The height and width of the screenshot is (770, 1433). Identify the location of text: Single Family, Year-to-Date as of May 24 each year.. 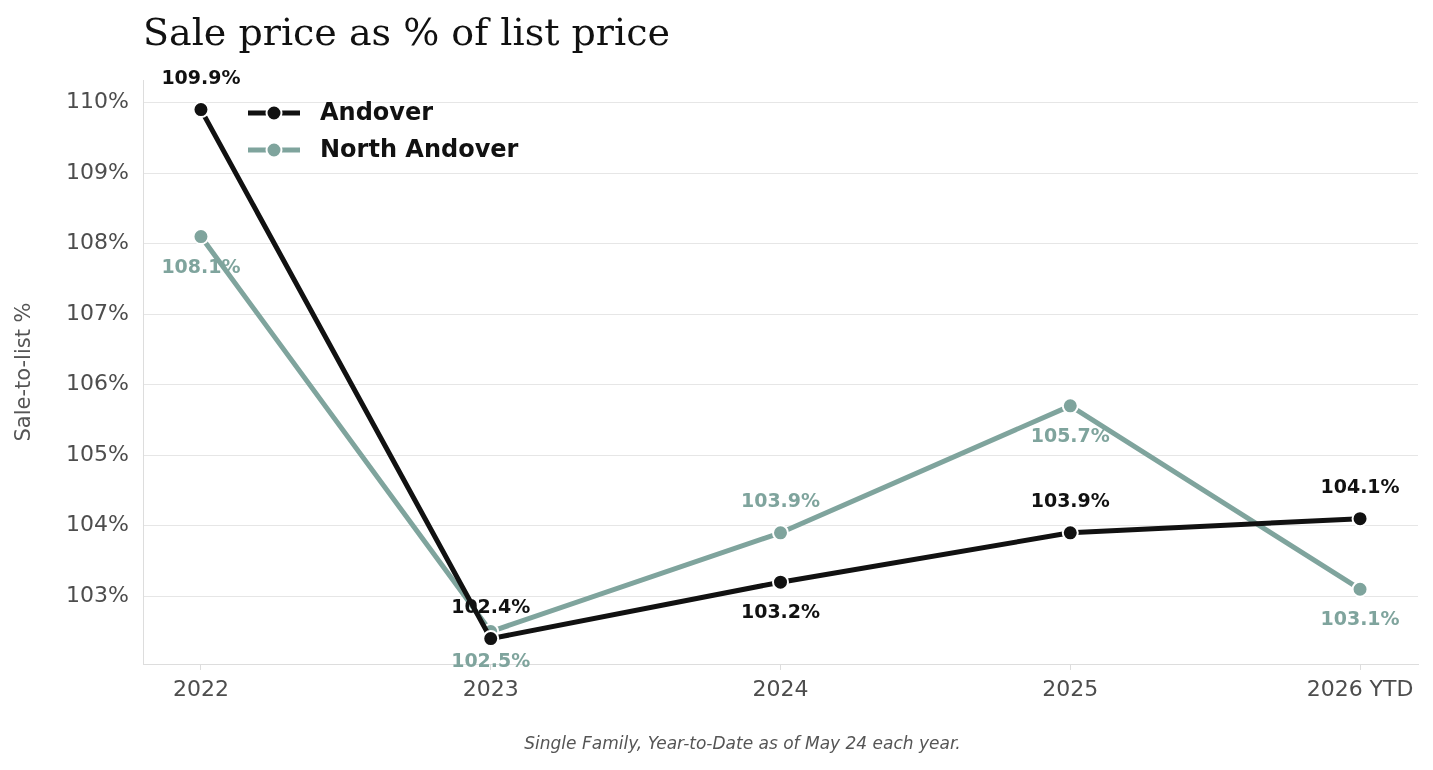
(742, 743).